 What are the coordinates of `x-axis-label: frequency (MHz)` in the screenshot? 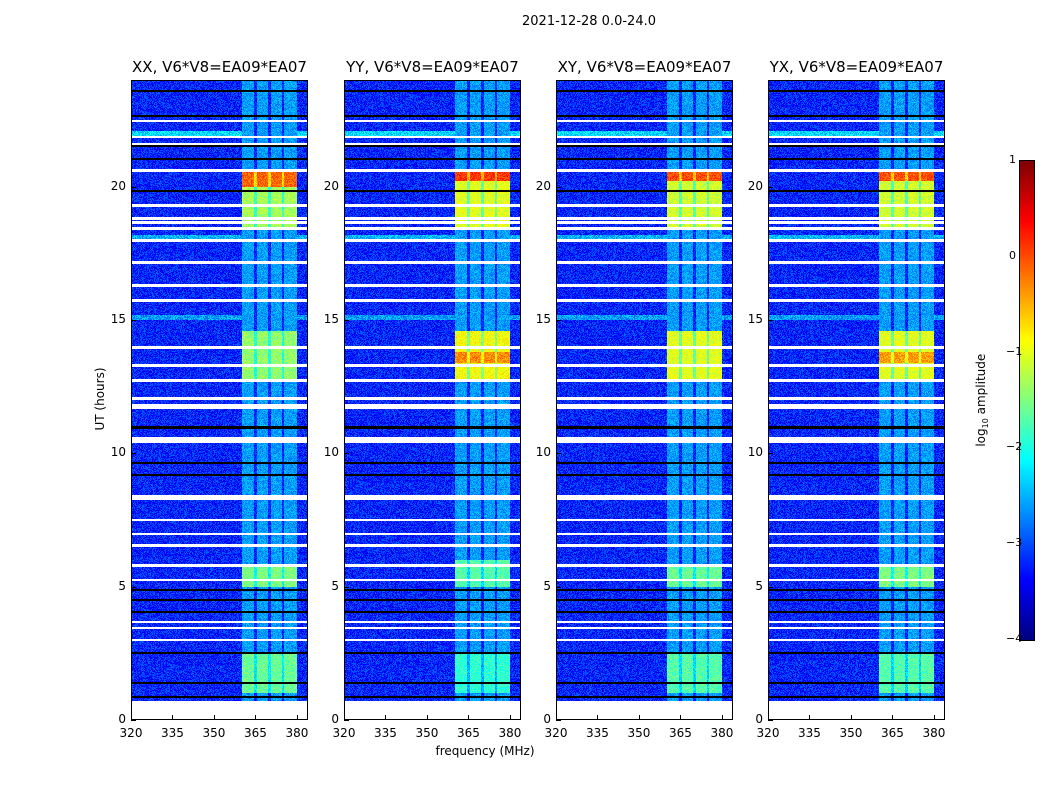 It's located at (485, 751).